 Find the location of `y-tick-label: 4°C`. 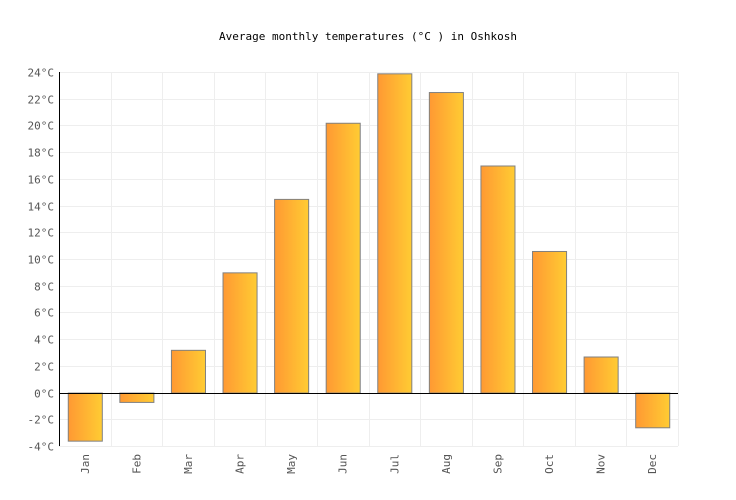

y-tick-label: 4°C is located at coordinates (44, 340).